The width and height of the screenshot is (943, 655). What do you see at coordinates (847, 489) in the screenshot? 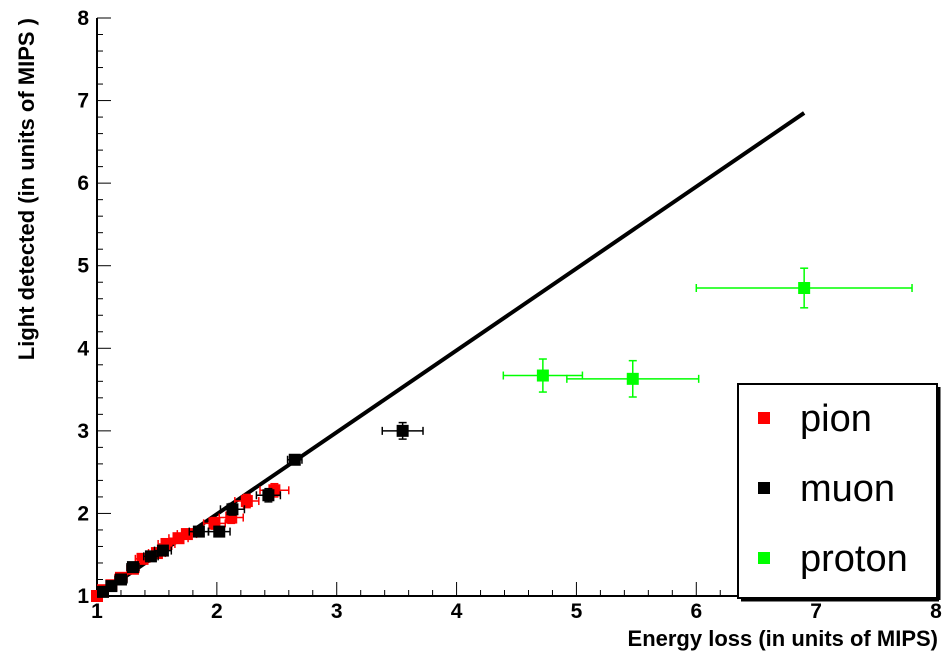
I see `legend-label-muon: muon` at bounding box center [847, 489].